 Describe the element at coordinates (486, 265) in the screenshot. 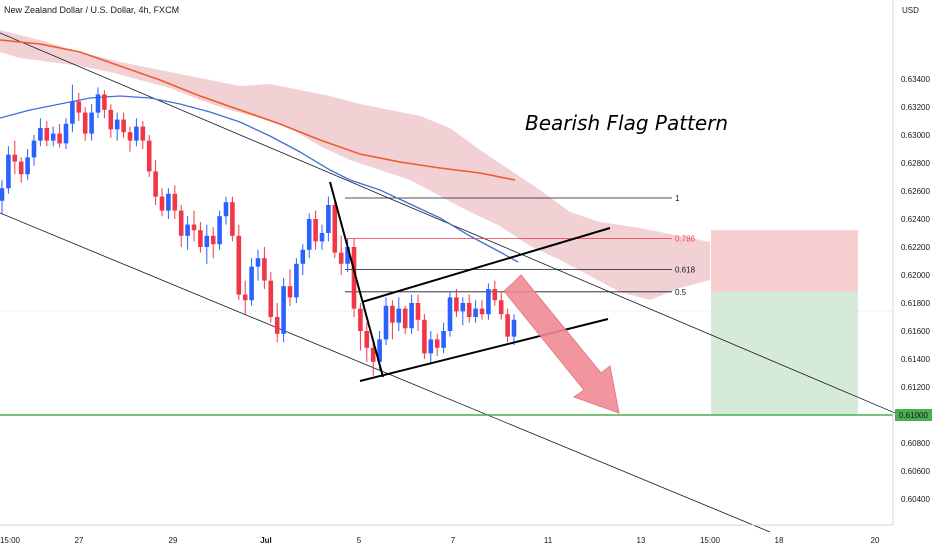

I see `flag-upper-line` at that location.